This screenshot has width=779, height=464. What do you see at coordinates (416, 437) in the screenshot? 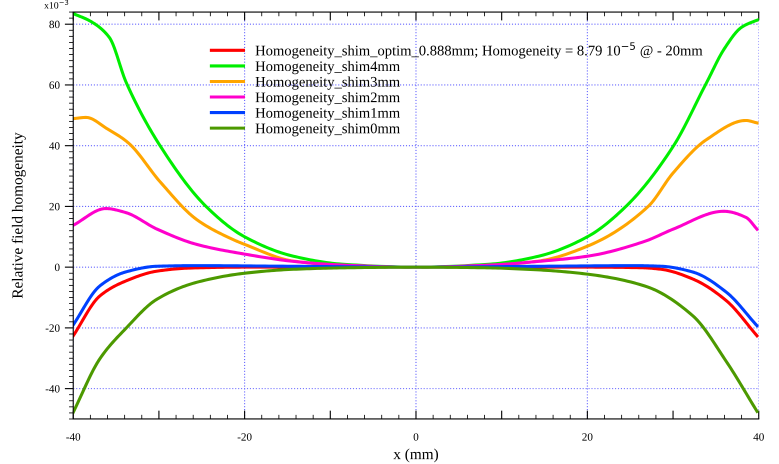
I see `x-tick-label: 0` at bounding box center [416, 437].